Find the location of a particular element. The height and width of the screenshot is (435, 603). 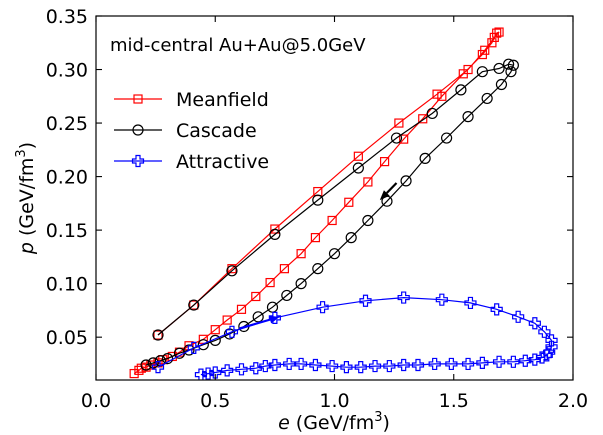

legend-label: Meanfield is located at coordinates (222, 100).